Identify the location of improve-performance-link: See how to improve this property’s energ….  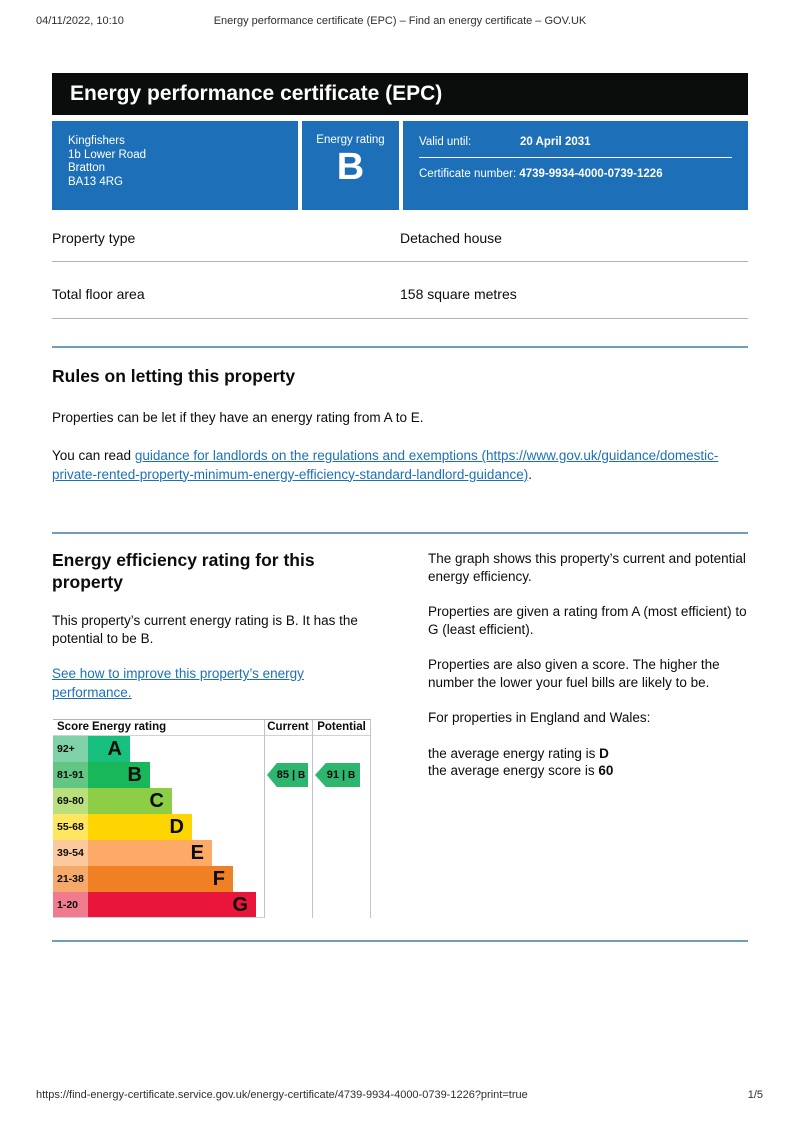
(178, 683).